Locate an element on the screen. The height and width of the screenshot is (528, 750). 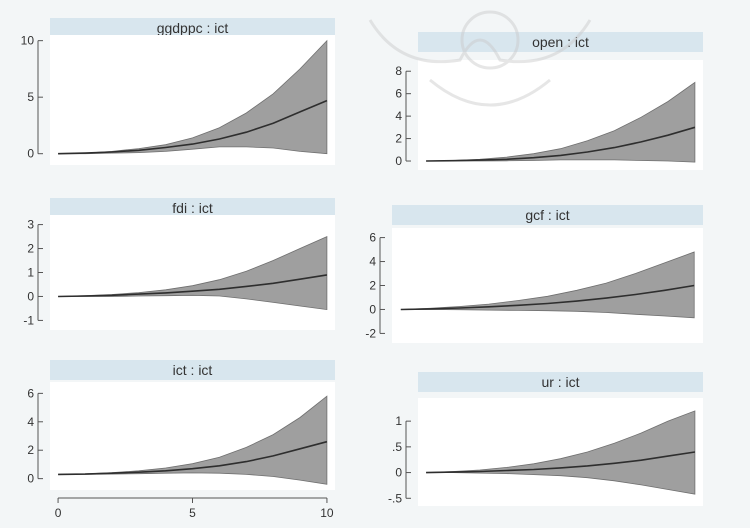
y-tick-label: 10 is located at coordinates (28, 41).